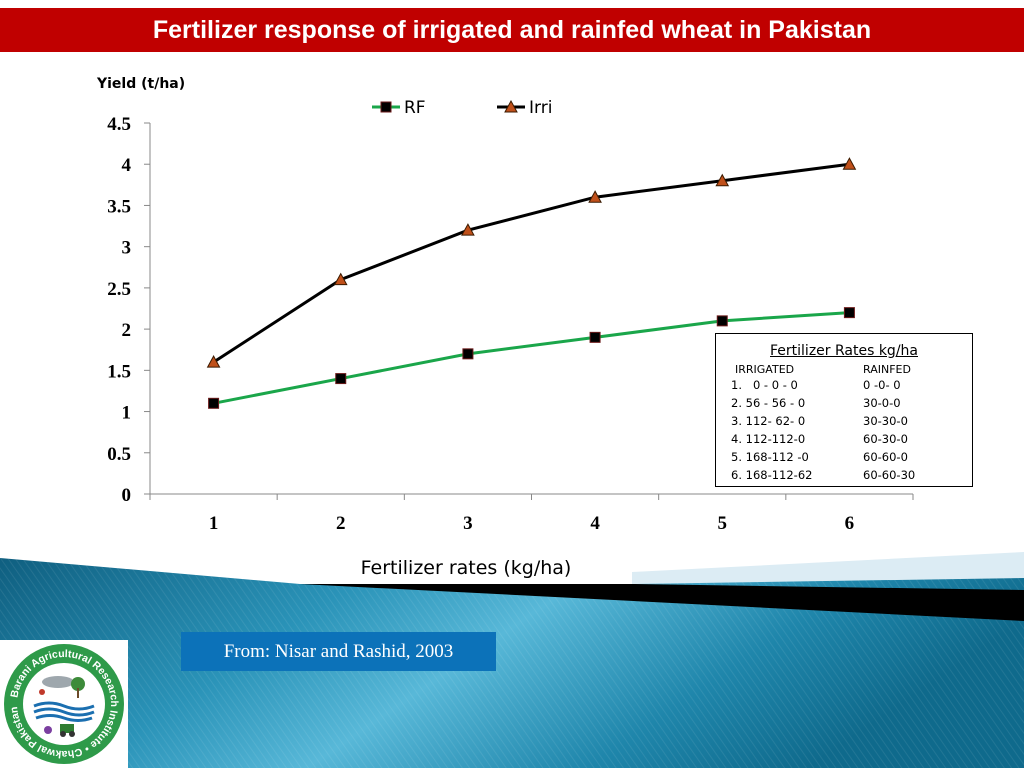  What do you see at coordinates (466, 568) in the screenshot?
I see `x-axis-label: Fertilizer rates (kg/ha)` at bounding box center [466, 568].